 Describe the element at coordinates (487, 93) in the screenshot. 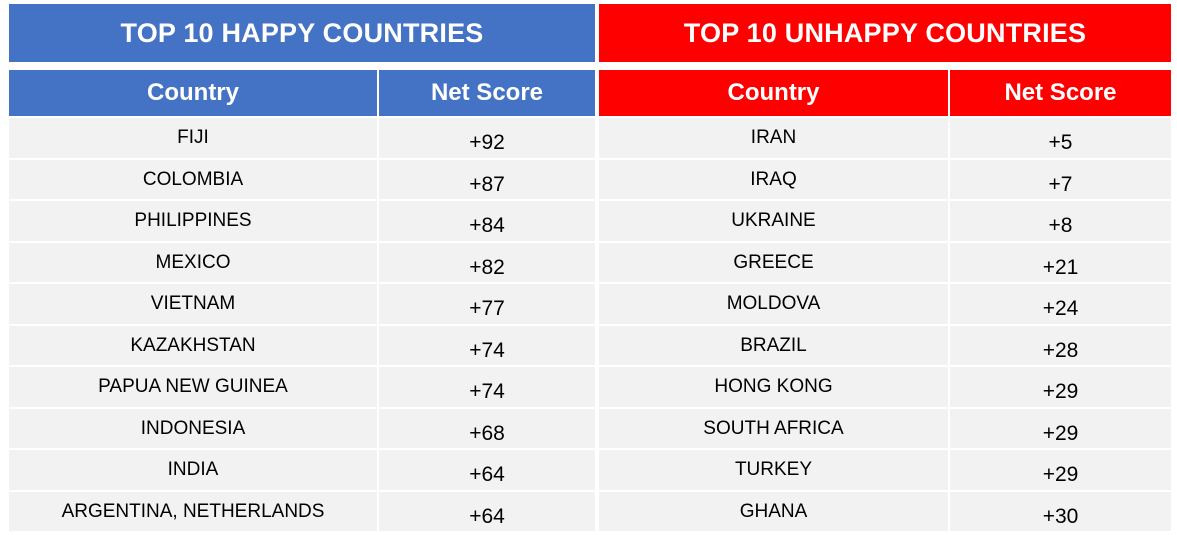

I see `happy-score-column-header: Net Score` at that location.